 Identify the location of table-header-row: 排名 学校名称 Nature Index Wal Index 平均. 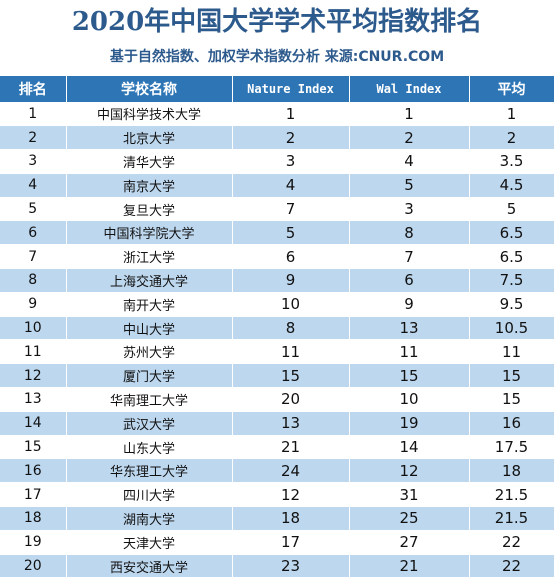
(277, 89).